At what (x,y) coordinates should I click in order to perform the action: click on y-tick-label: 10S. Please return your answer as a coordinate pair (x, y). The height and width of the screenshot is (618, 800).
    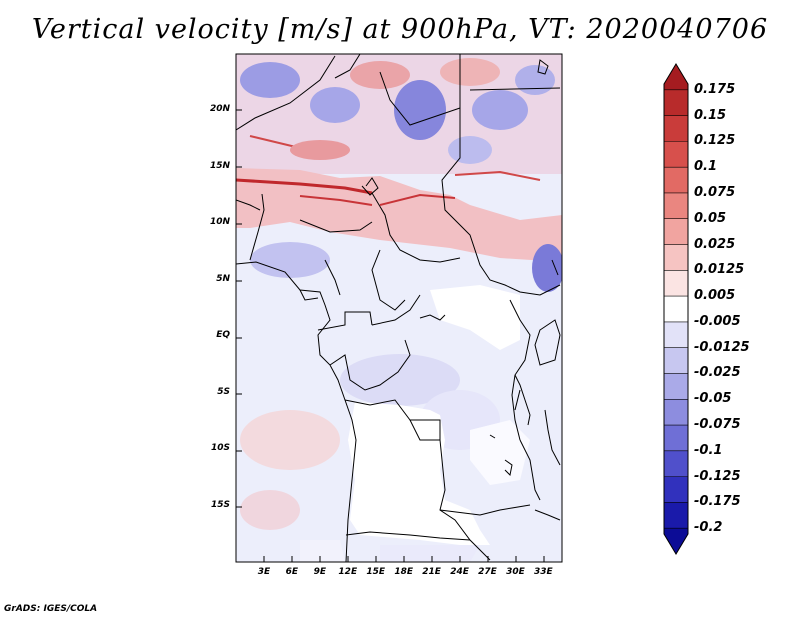
    Looking at the image, I should click on (220, 448).